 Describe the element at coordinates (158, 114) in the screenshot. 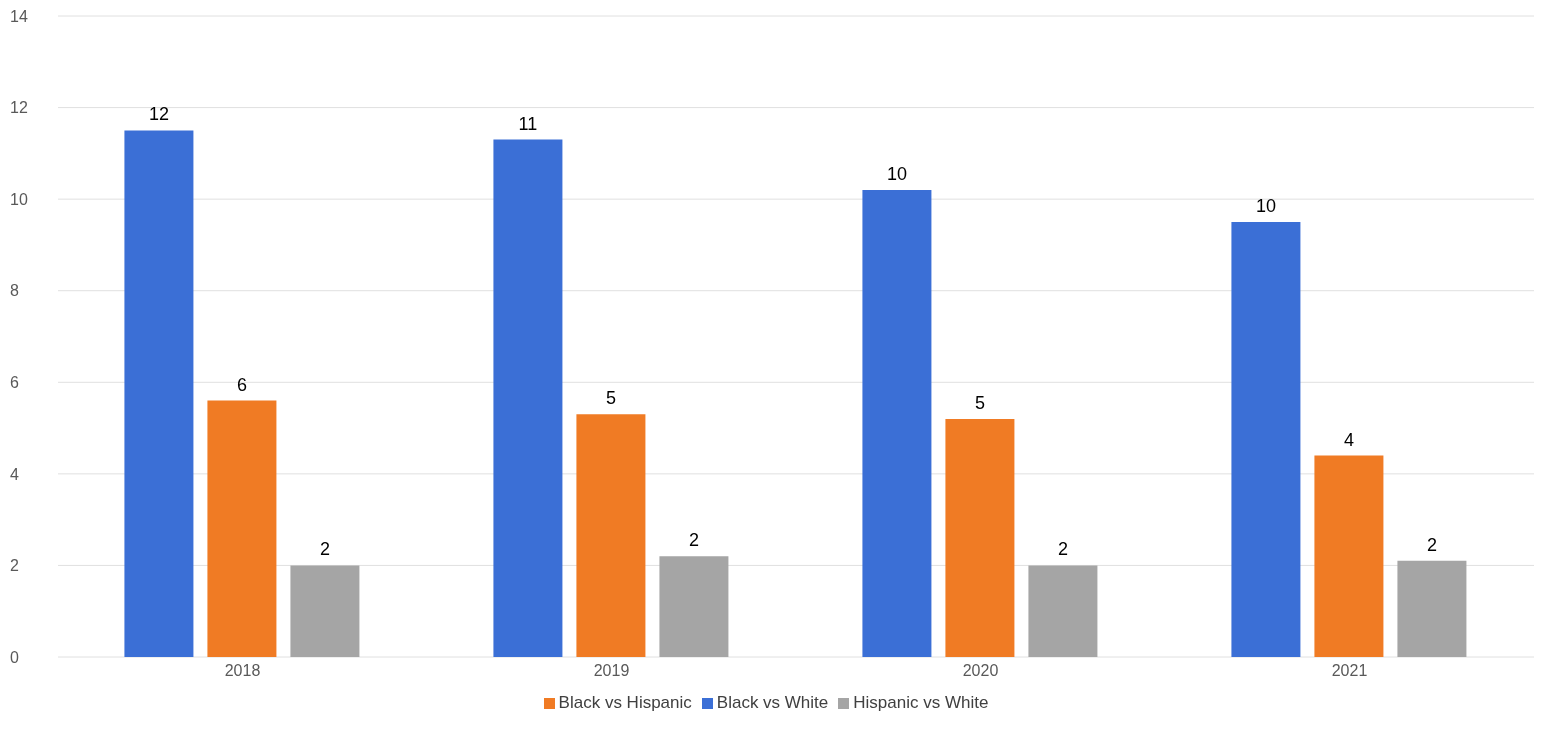

I see `data-label: 12` at that location.